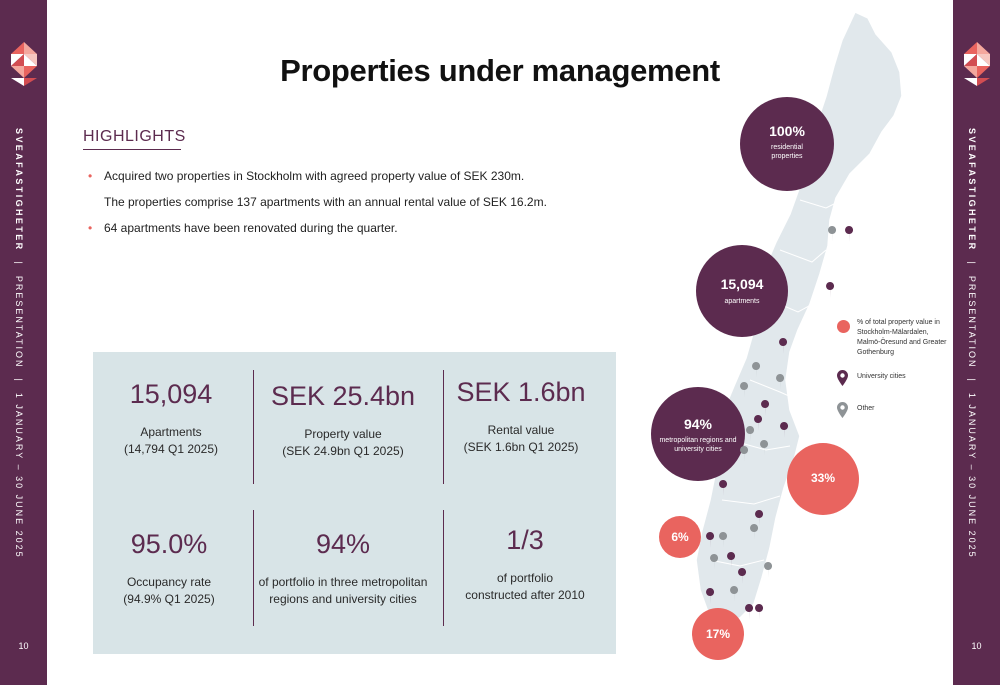  What do you see at coordinates (742, 284) in the screenshot?
I see `bubble-value: 15,094` at bounding box center [742, 284].